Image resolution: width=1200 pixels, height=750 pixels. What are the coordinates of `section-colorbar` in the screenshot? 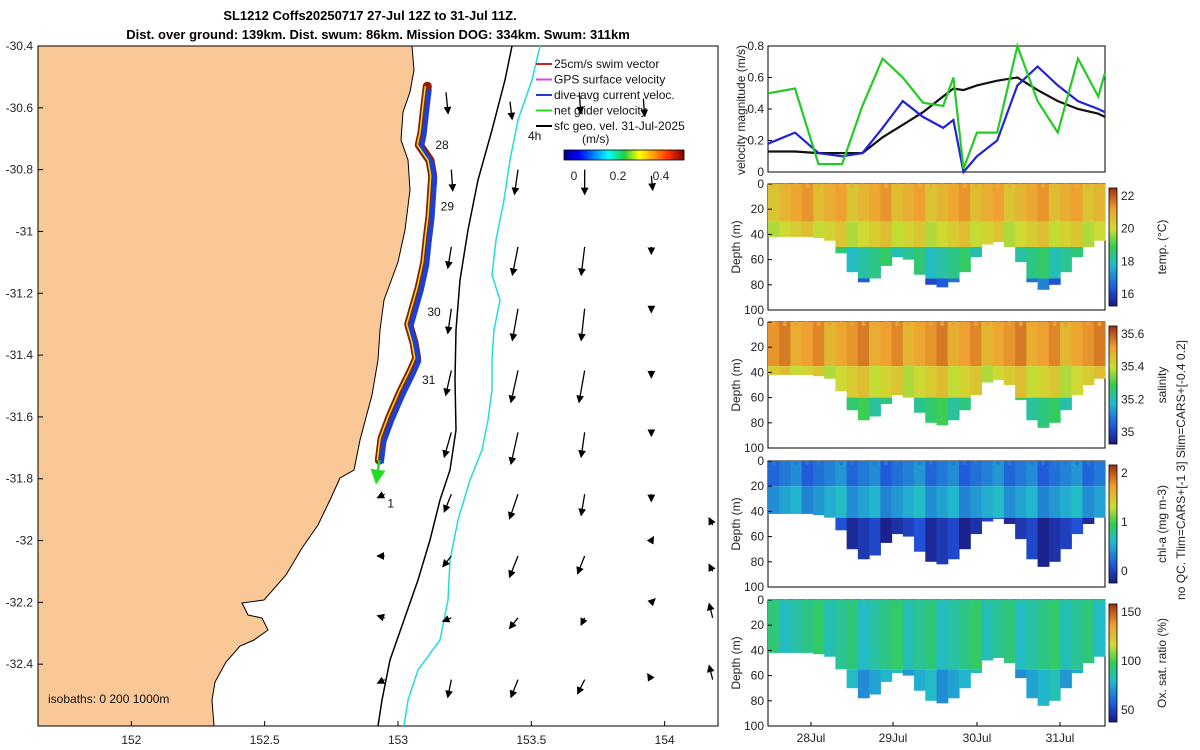 It's located at (1113, 663).